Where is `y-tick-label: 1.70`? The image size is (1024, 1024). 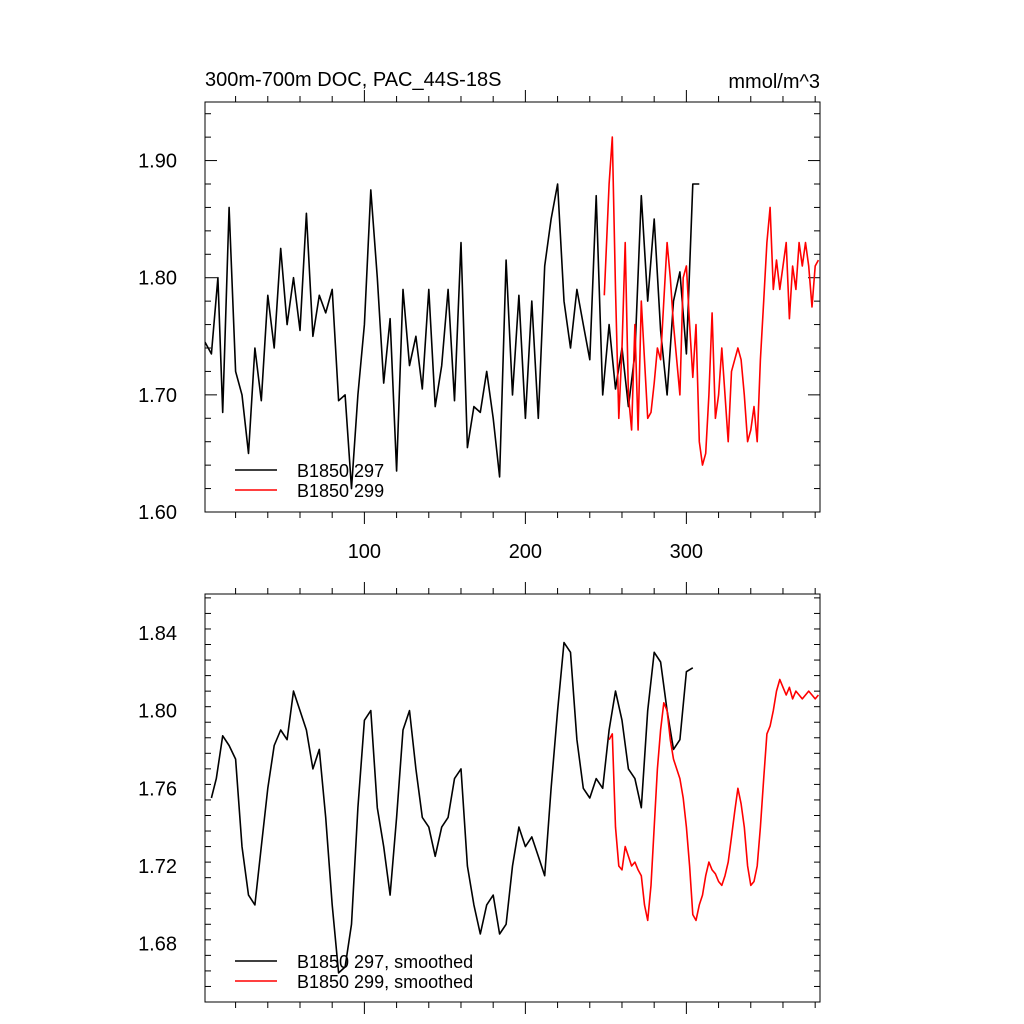 y-tick-label: 1.70 is located at coordinates (157, 396).